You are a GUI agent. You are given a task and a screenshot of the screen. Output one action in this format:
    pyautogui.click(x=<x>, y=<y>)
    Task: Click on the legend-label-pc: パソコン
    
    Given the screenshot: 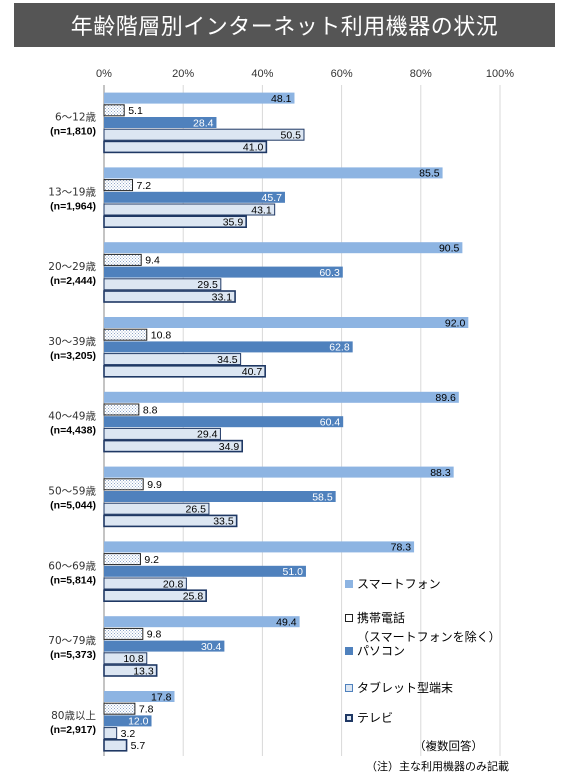 What is the action you would take?
    pyautogui.click(x=381, y=651)
    